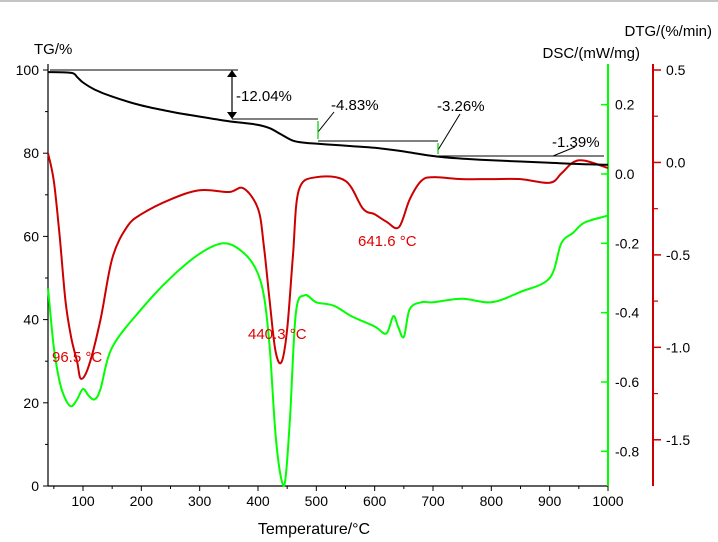 The width and height of the screenshot is (718, 542). Describe the element at coordinates (31, 236) in the screenshot. I see `tg-tick-label-60: 60` at that location.